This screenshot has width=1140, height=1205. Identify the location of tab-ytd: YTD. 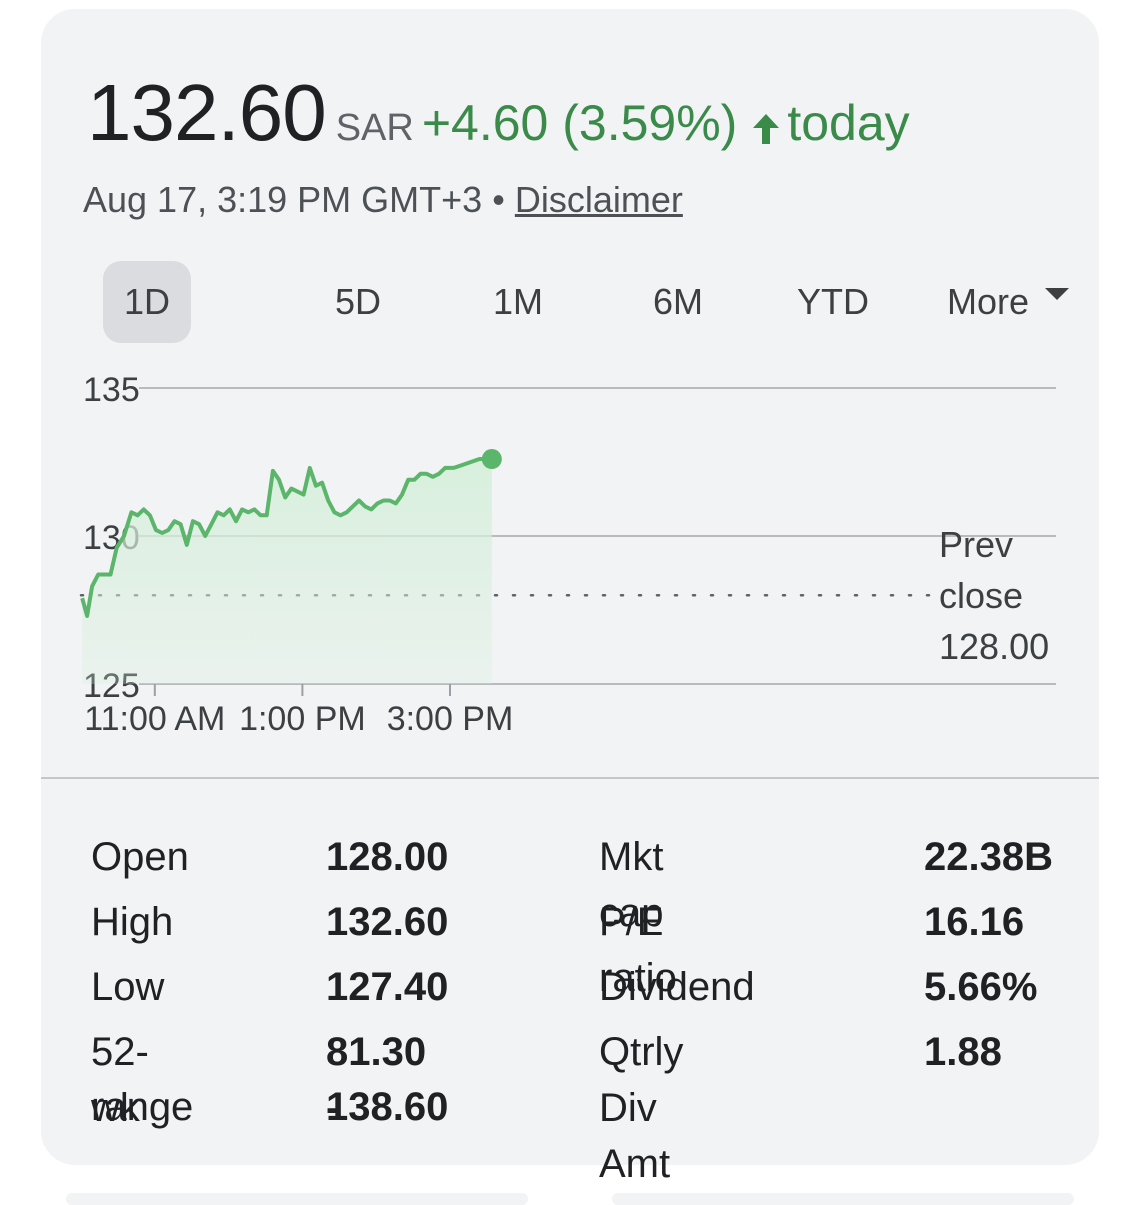
(833, 302).